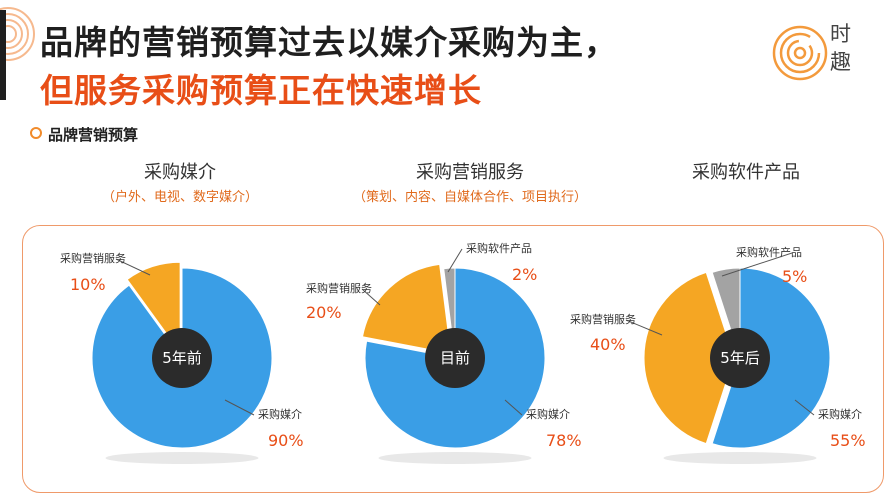 Image resolution: width=894 pixels, height=499 pixels. Describe the element at coordinates (286, 440) in the screenshot. I see `slice-value-label: 90%` at that location.